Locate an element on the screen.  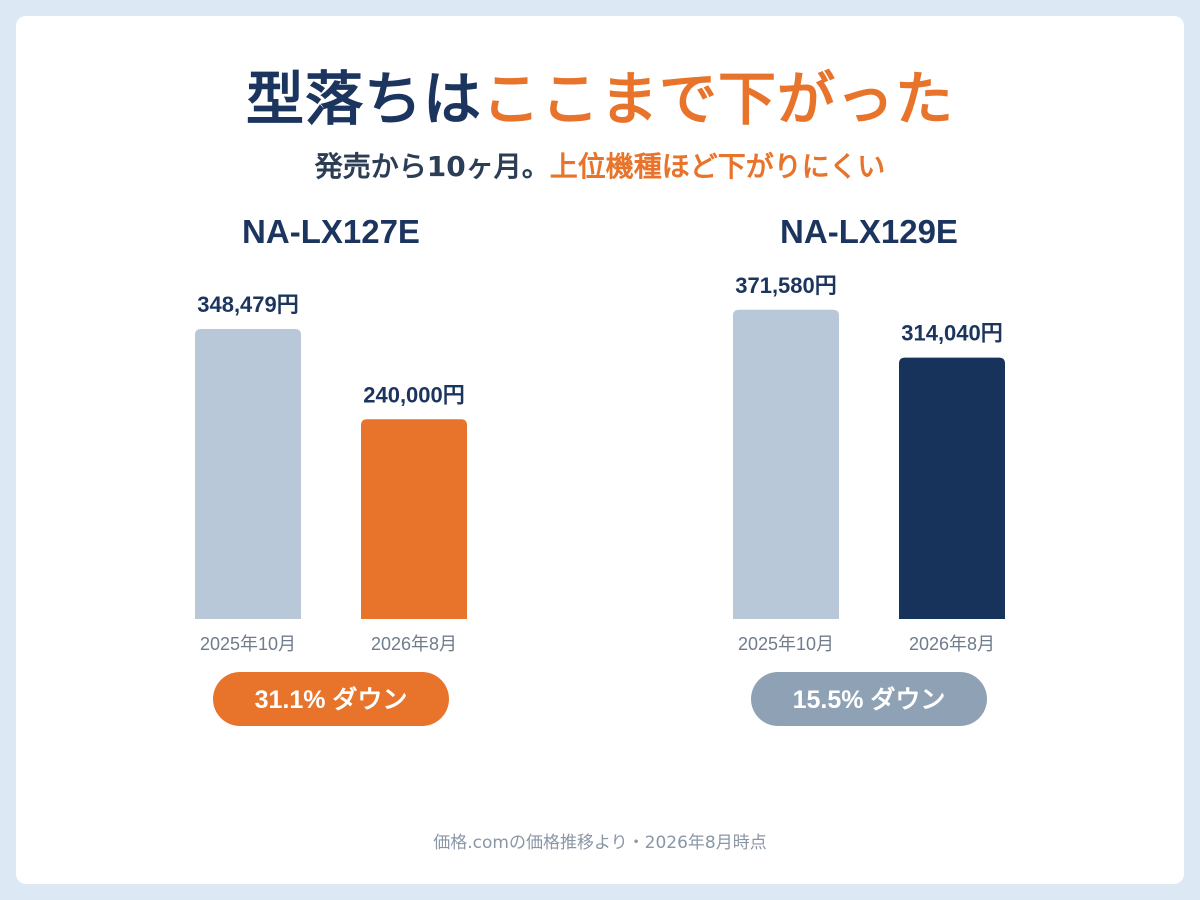
data-label: 240,000円 is located at coordinates (414, 394).